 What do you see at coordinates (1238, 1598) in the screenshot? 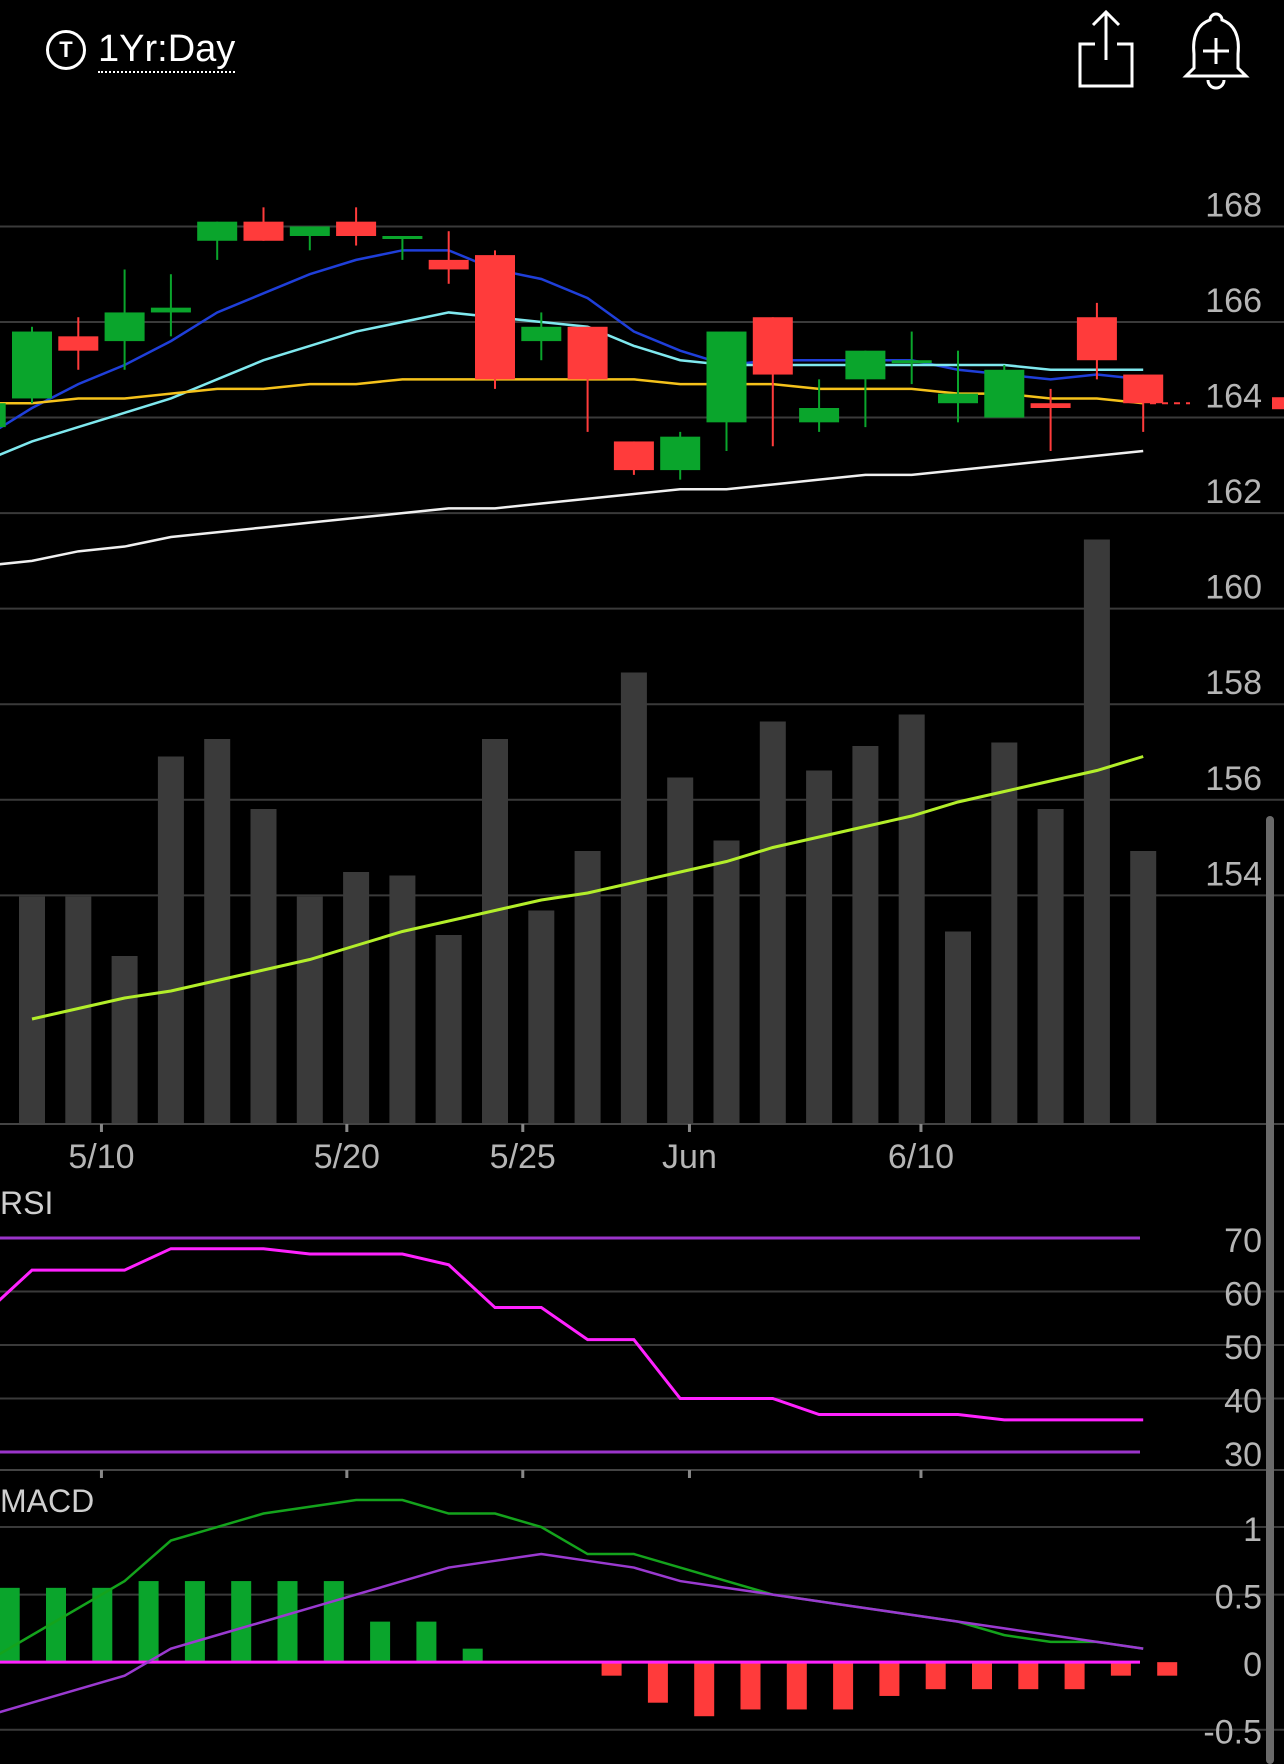
I see `macd-tick-label: 0.5` at bounding box center [1238, 1598].